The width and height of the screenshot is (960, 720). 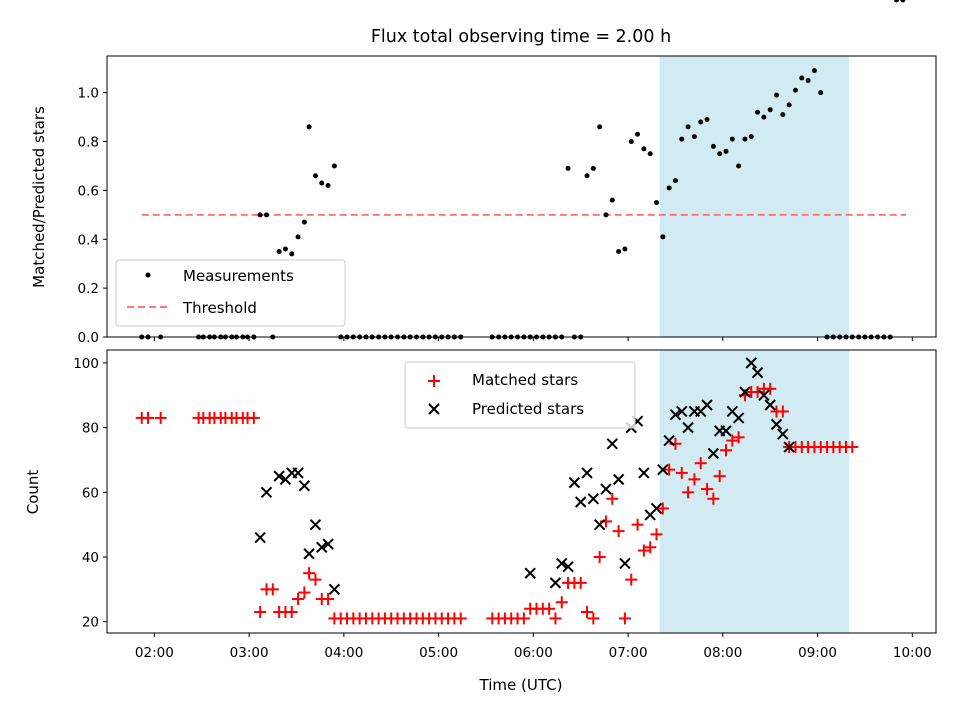 I want to click on top-y-tick-label: 0.4, so click(x=88, y=240).